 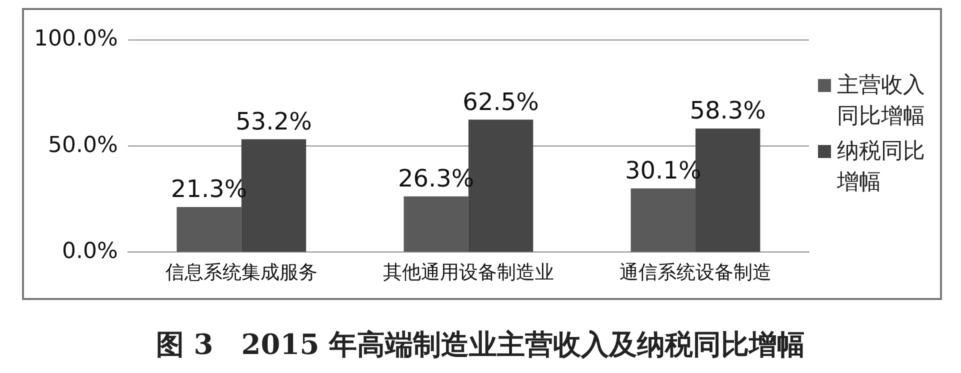 What do you see at coordinates (83, 145) in the screenshot?
I see `y-tick-label: 50.0%` at bounding box center [83, 145].